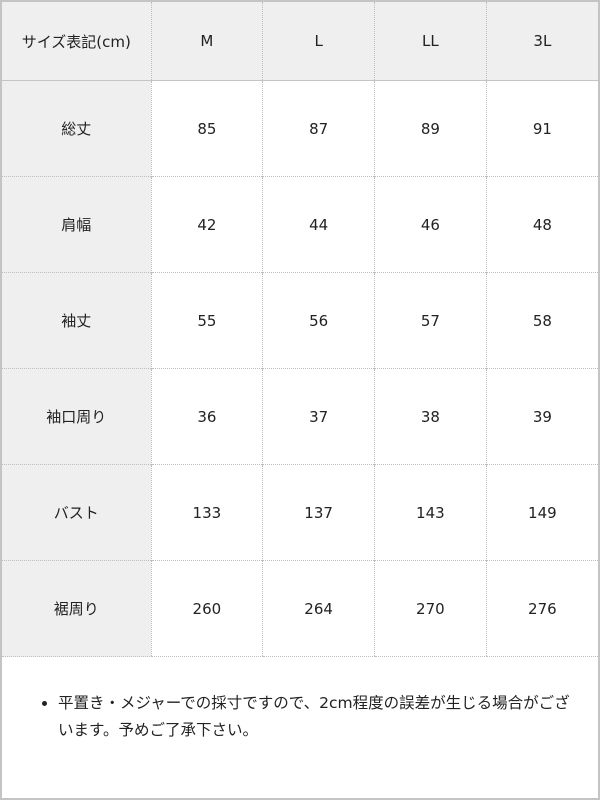 The image size is (600, 800). Describe the element at coordinates (541, 512) in the screenshot. I see `value-cell: 149` at that location.